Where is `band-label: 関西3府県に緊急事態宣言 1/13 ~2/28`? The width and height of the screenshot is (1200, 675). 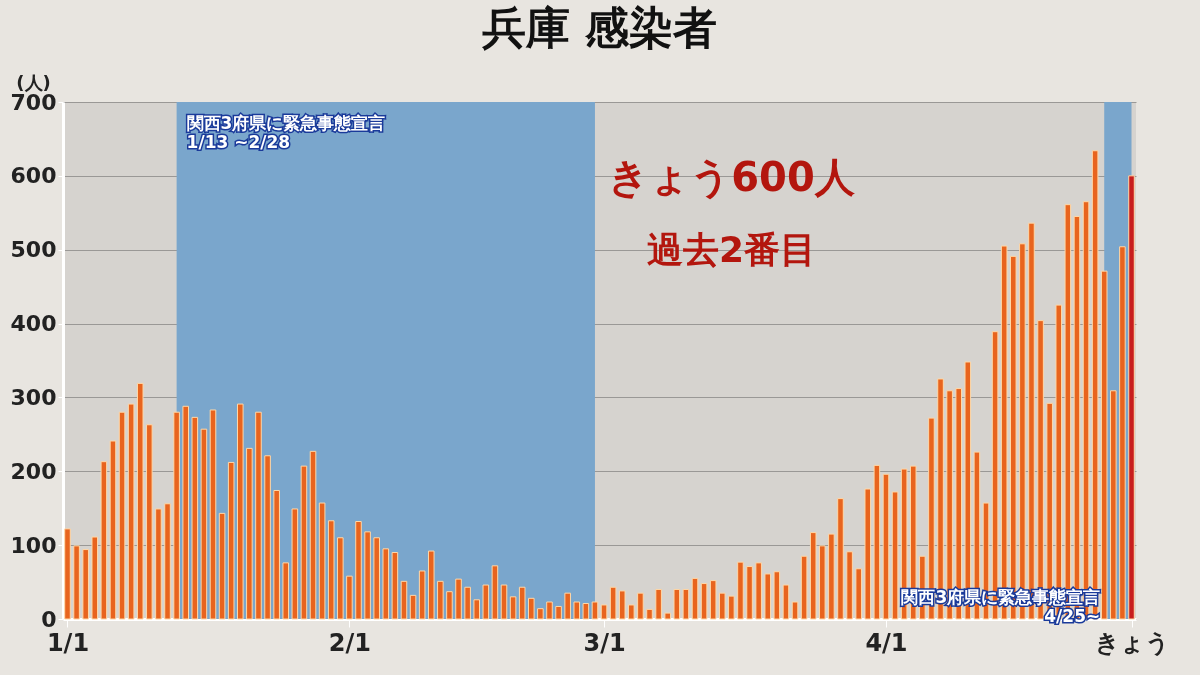 band-label: 関西3府県に緊急事態宣言 1/13 ~2/28 is located at coordinates (286, 132).